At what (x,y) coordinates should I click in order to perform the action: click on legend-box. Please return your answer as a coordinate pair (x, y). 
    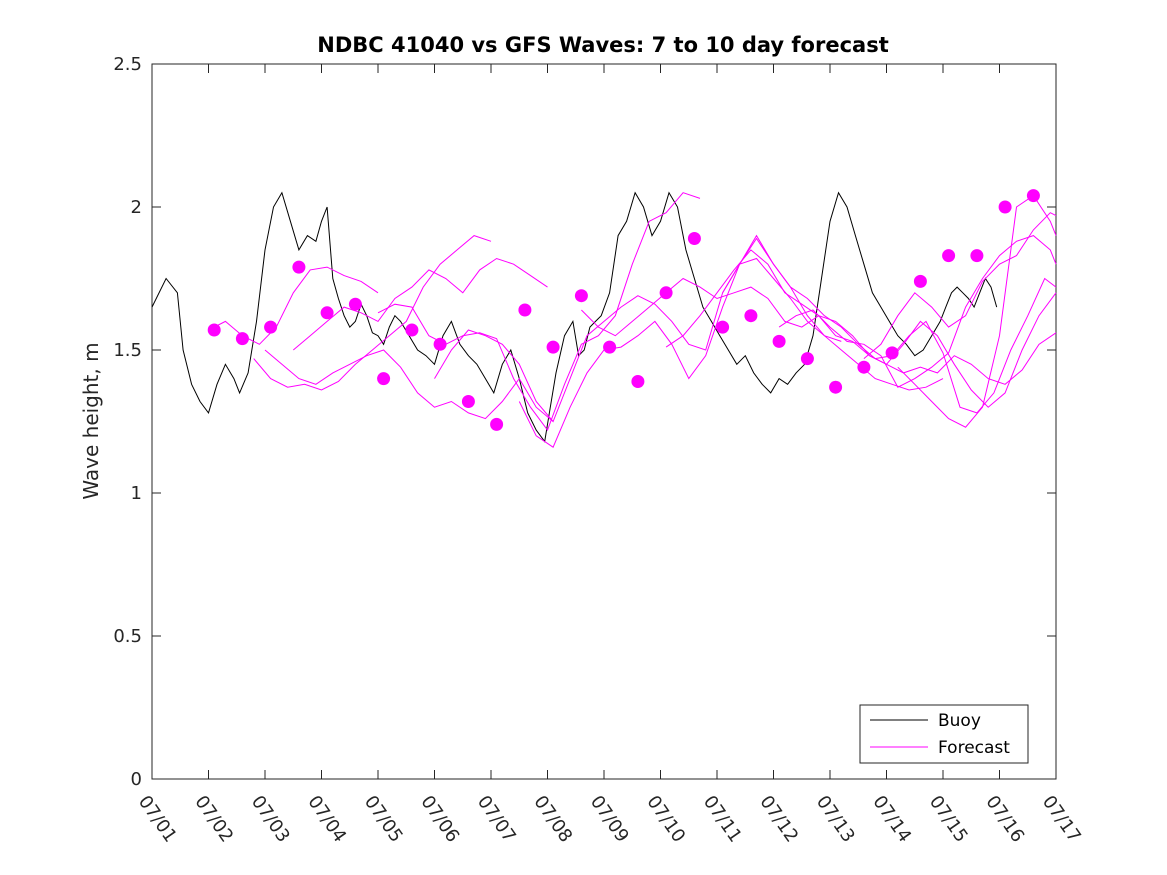
    Looking at the image, I should click on (944, 734).